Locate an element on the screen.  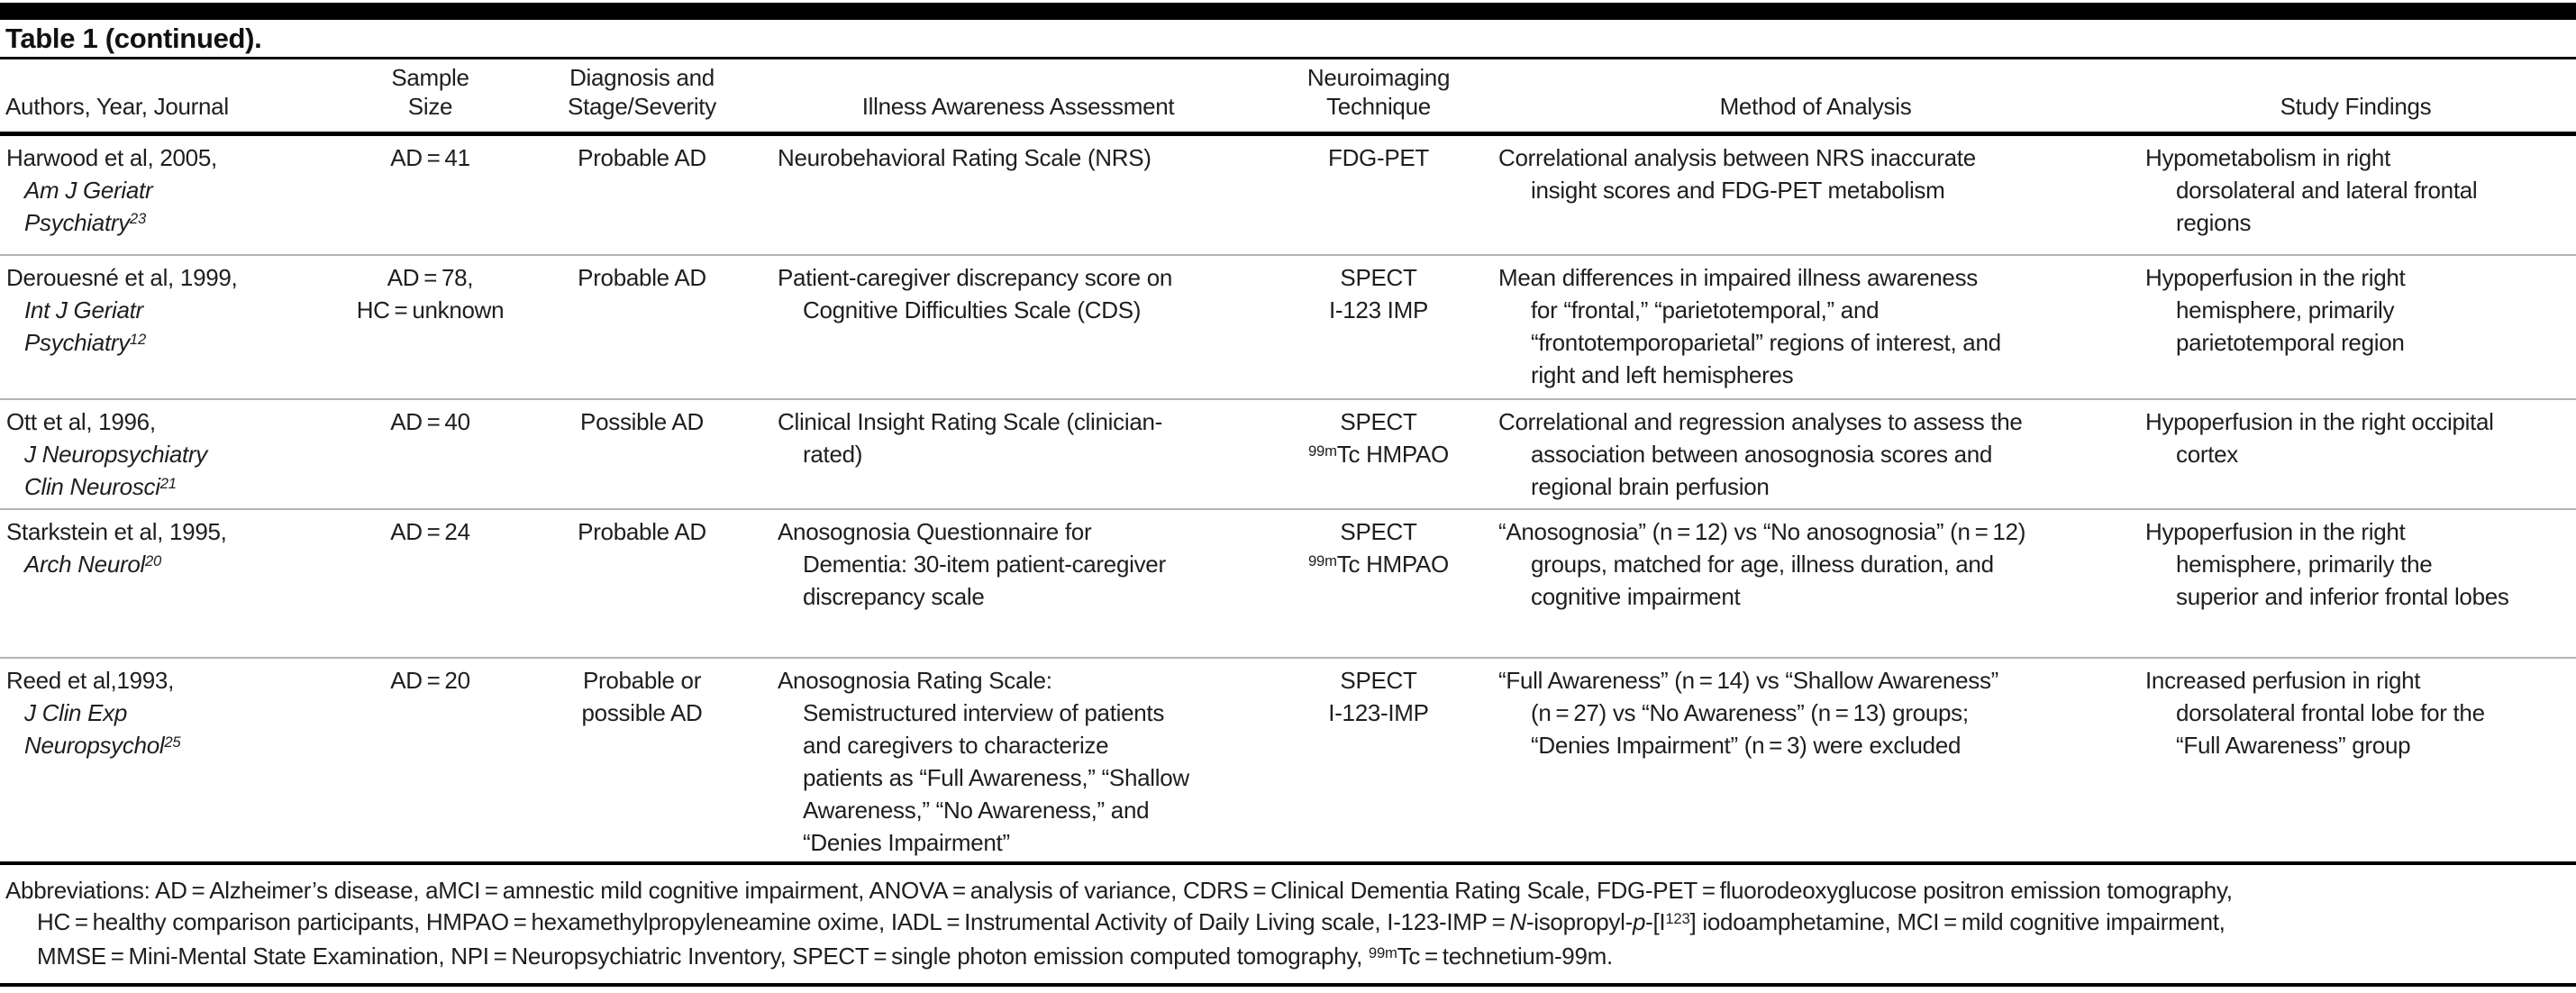
title-rule is located at coordinates (1288, 58).